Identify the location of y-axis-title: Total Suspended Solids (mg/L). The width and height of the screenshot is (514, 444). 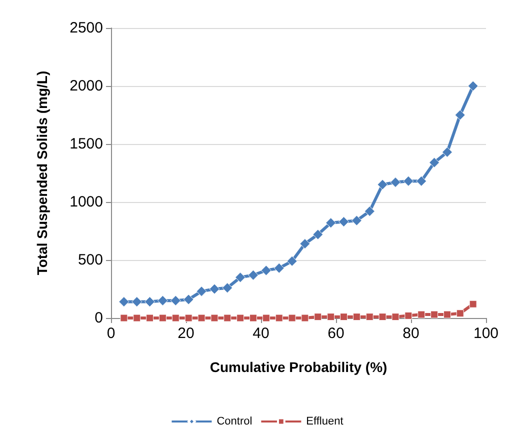
(42, 173).